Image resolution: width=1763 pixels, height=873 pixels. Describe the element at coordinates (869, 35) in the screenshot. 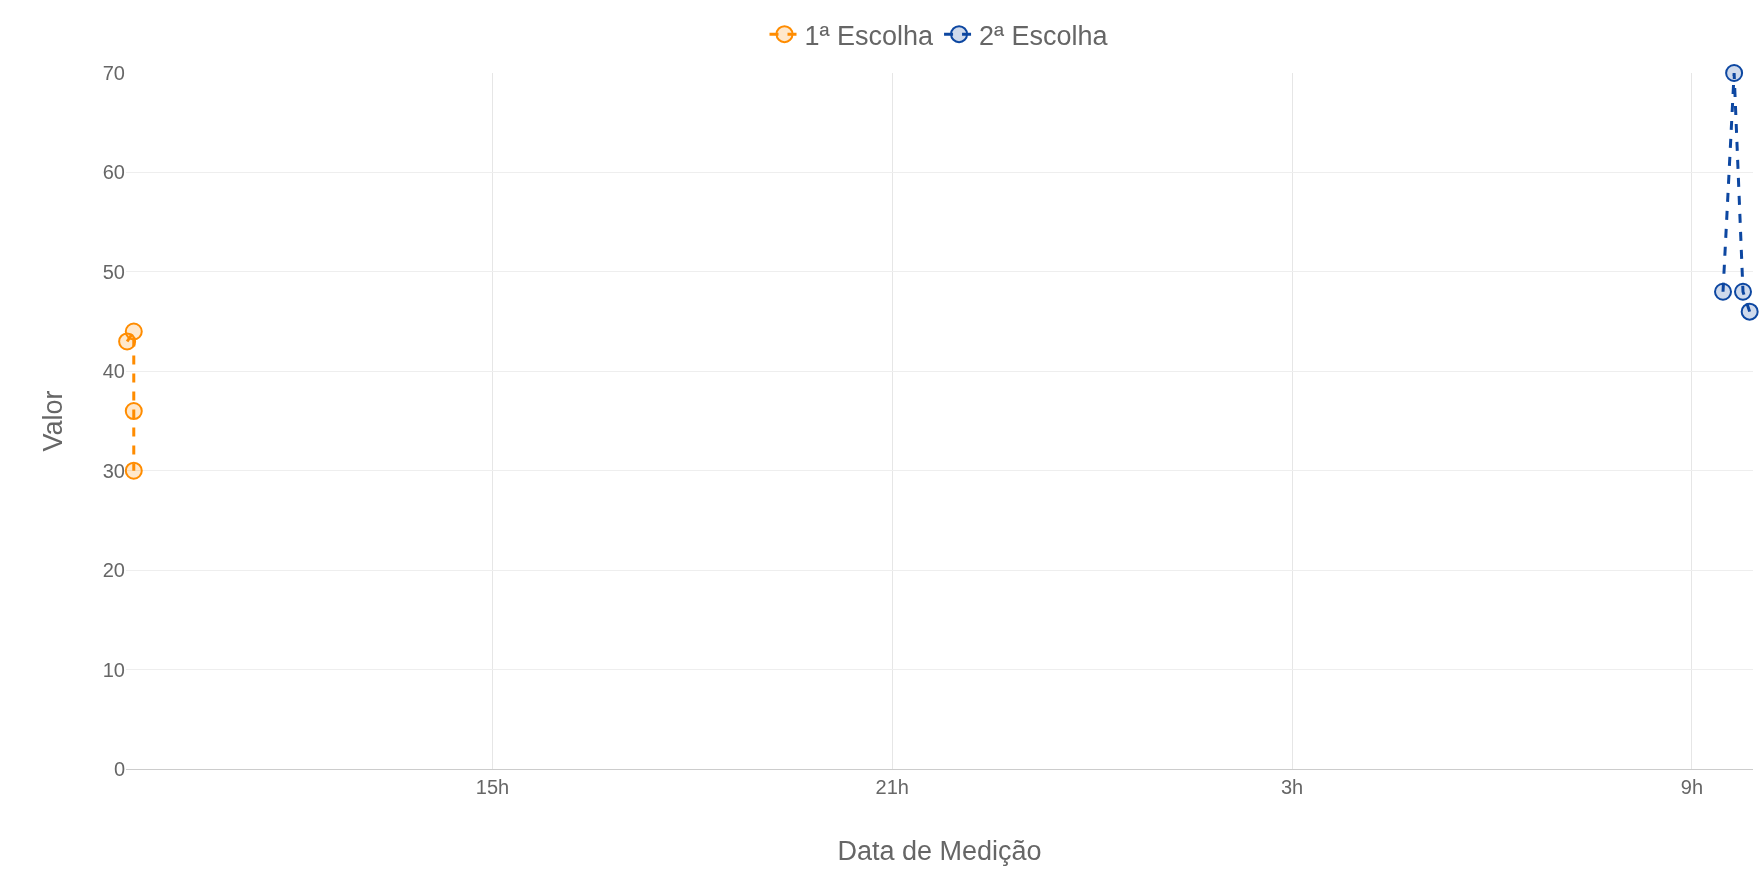

I see `legend-label: 1ª Escolha` at that location.